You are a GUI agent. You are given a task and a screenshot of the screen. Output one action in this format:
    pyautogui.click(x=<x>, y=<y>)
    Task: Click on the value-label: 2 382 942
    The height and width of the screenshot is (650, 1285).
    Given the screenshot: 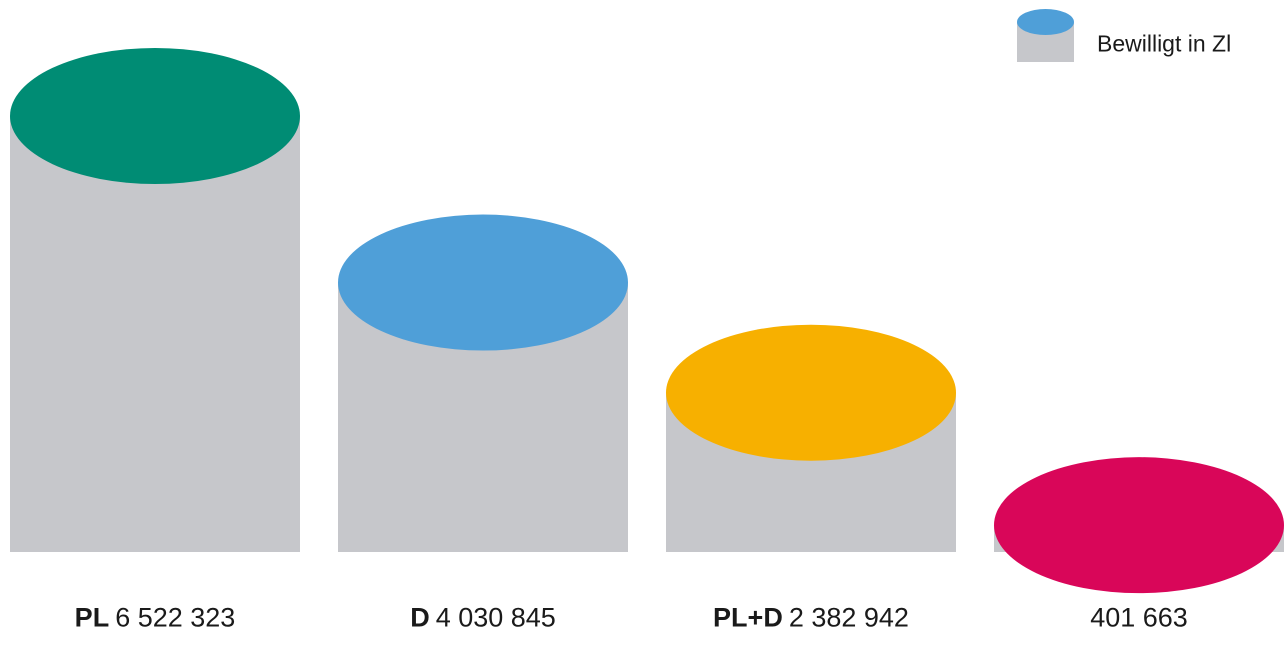 What is the action you would take?
    pyautogui.click(x=848, y=617)
    